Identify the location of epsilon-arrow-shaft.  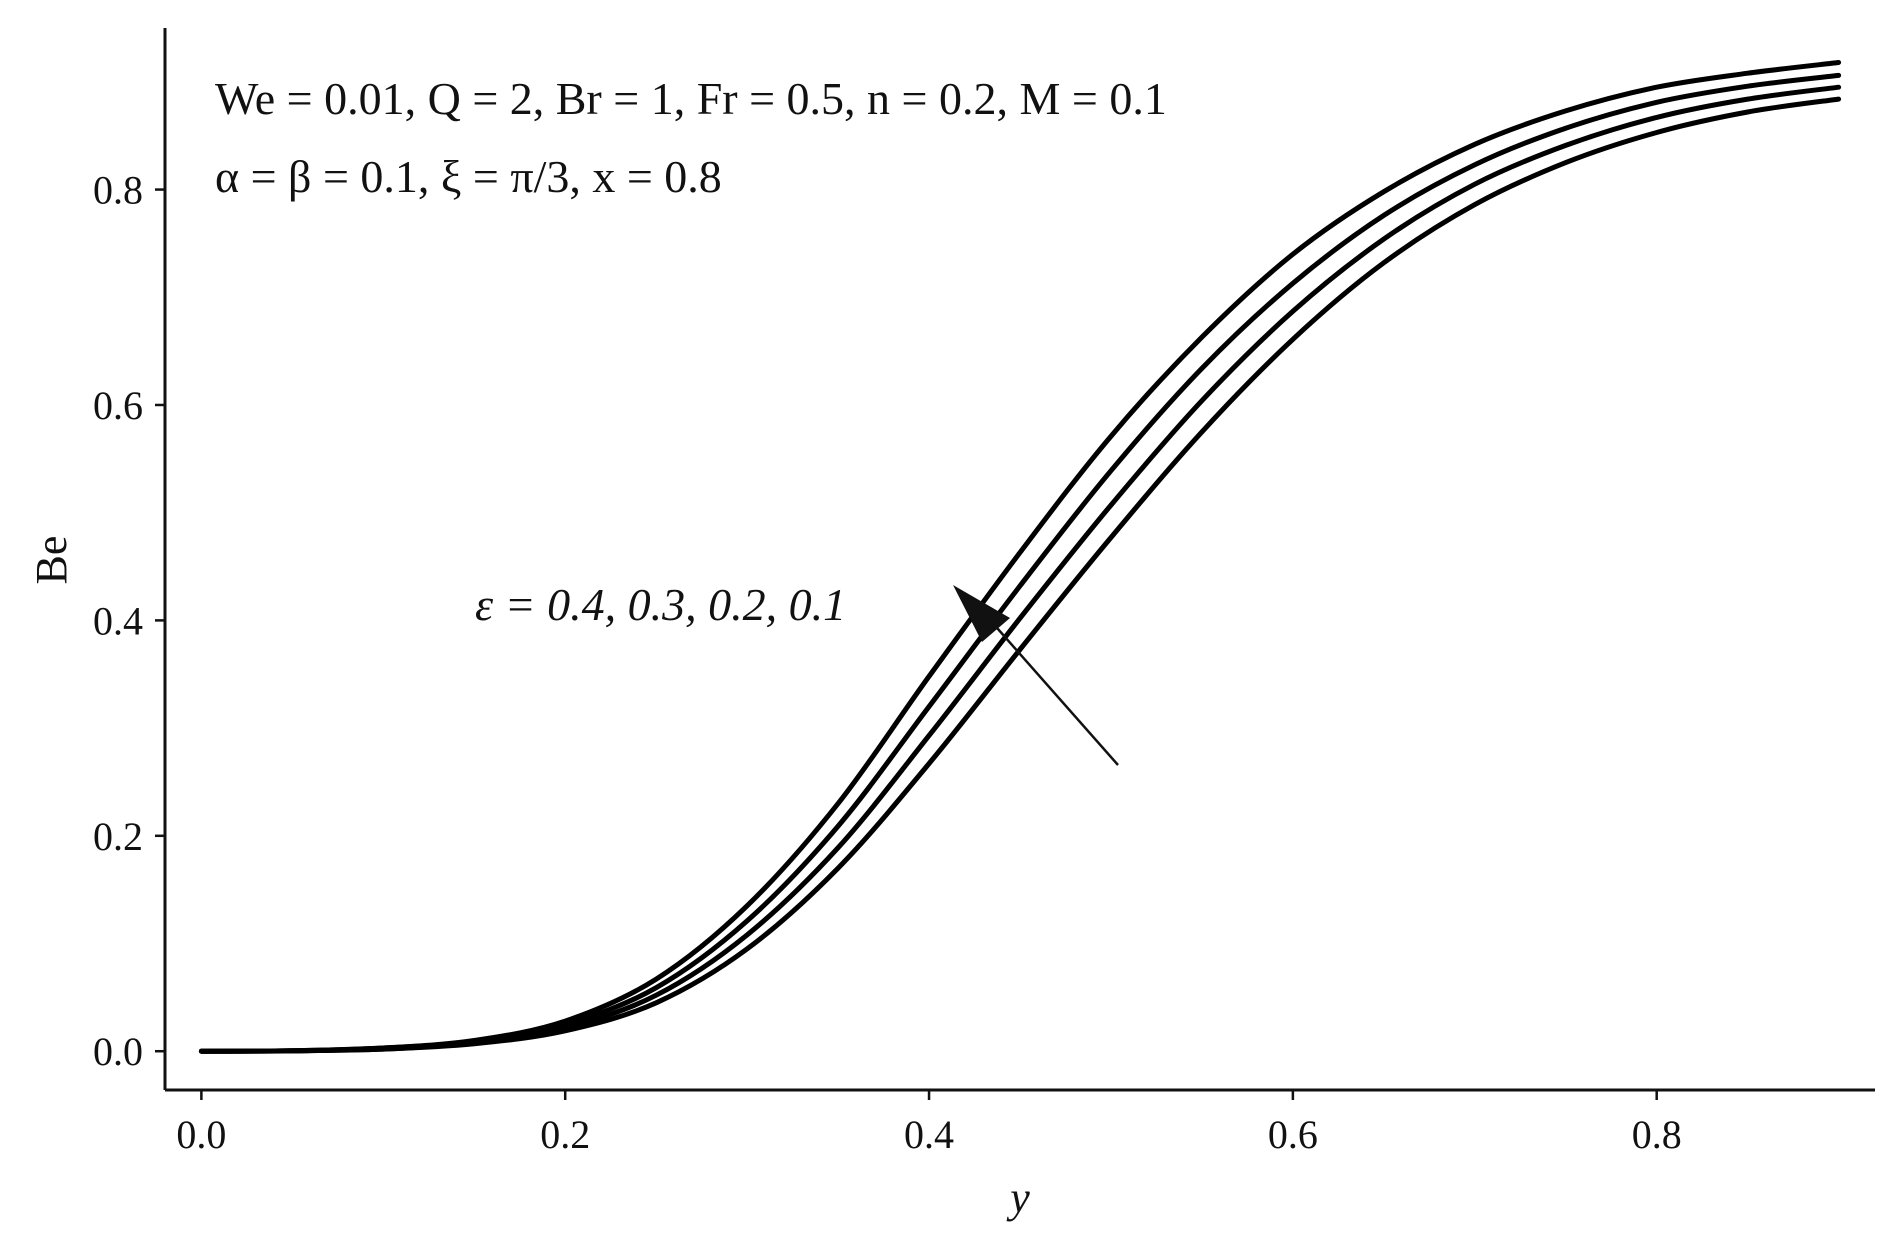
(1054, 692).